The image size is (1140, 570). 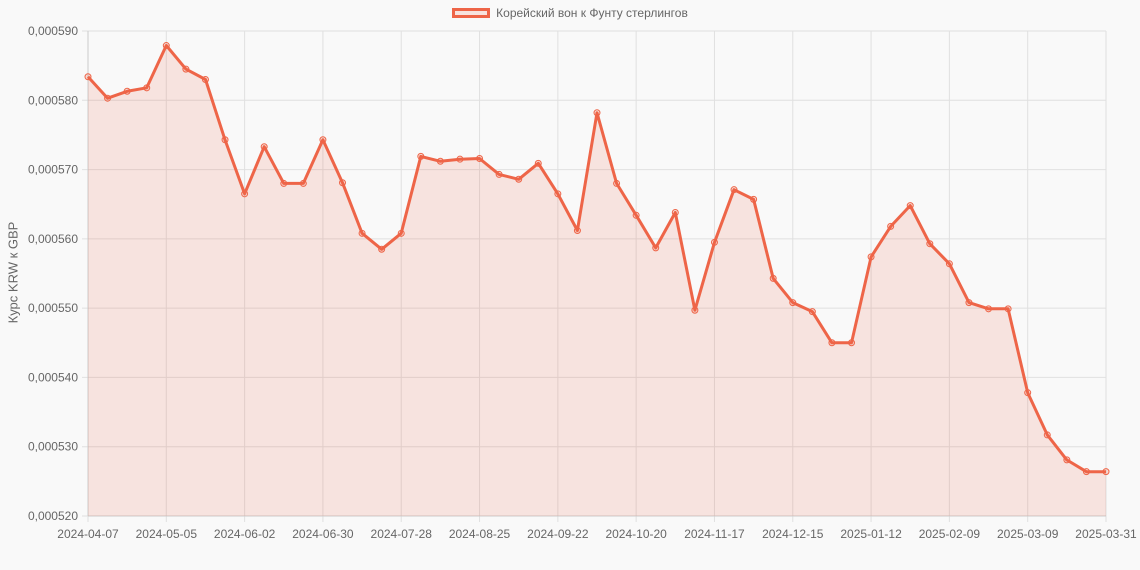 What do you see at coordinates (245, 534) in the screenshot?
I see `x-tick-label: 2024-06-02` at bounding box center [245, 534].